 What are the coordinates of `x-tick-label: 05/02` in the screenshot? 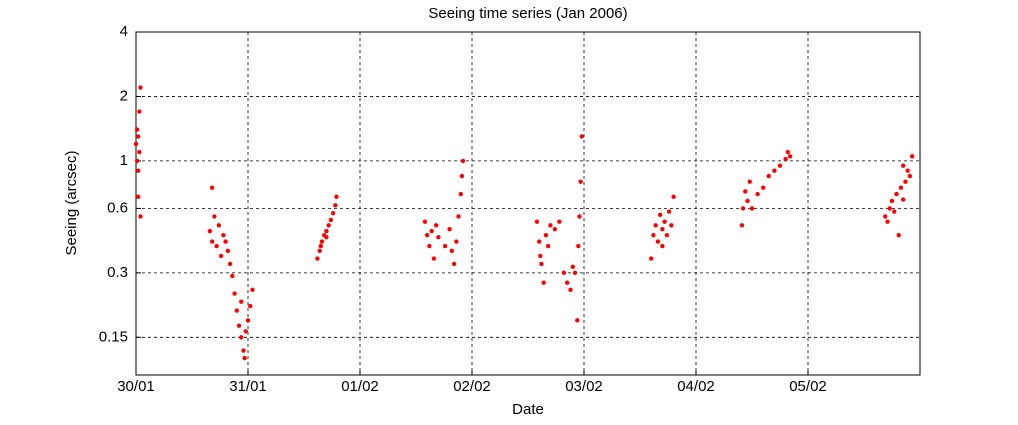 It's located at (808, 386).